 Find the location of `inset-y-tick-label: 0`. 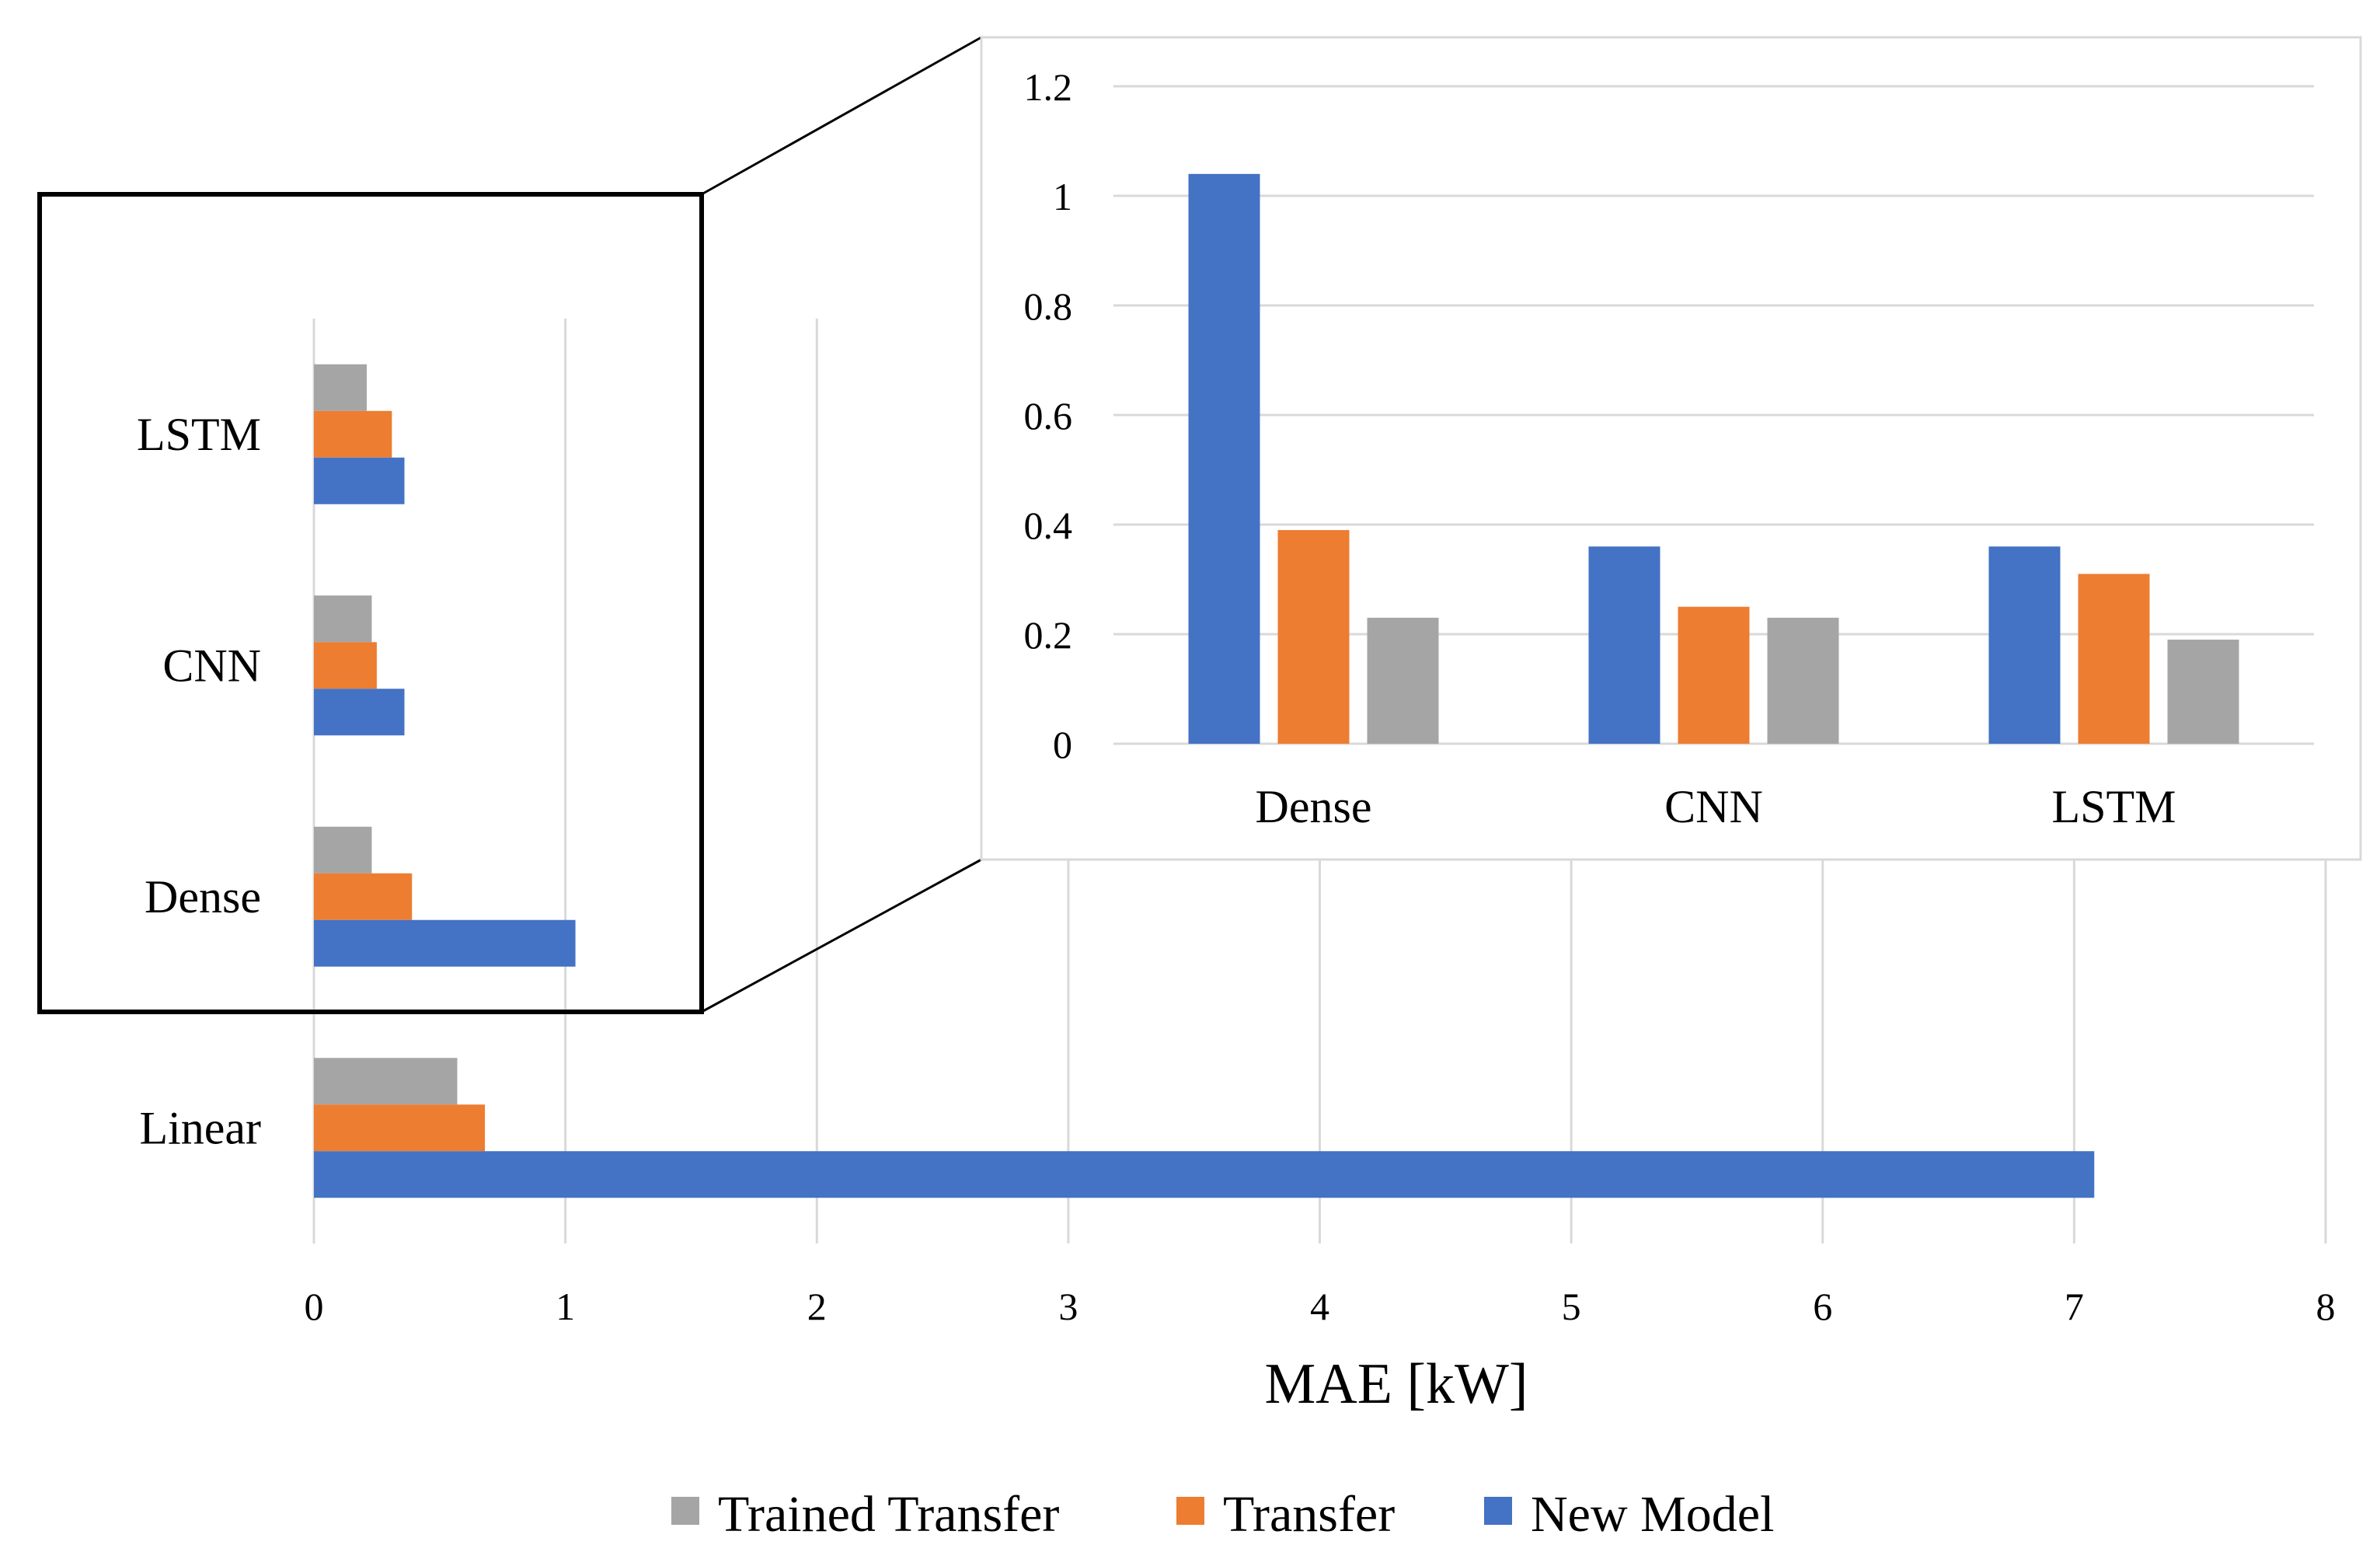

inset-y-tick-label: 0 is located at coordinates (1062, 744).